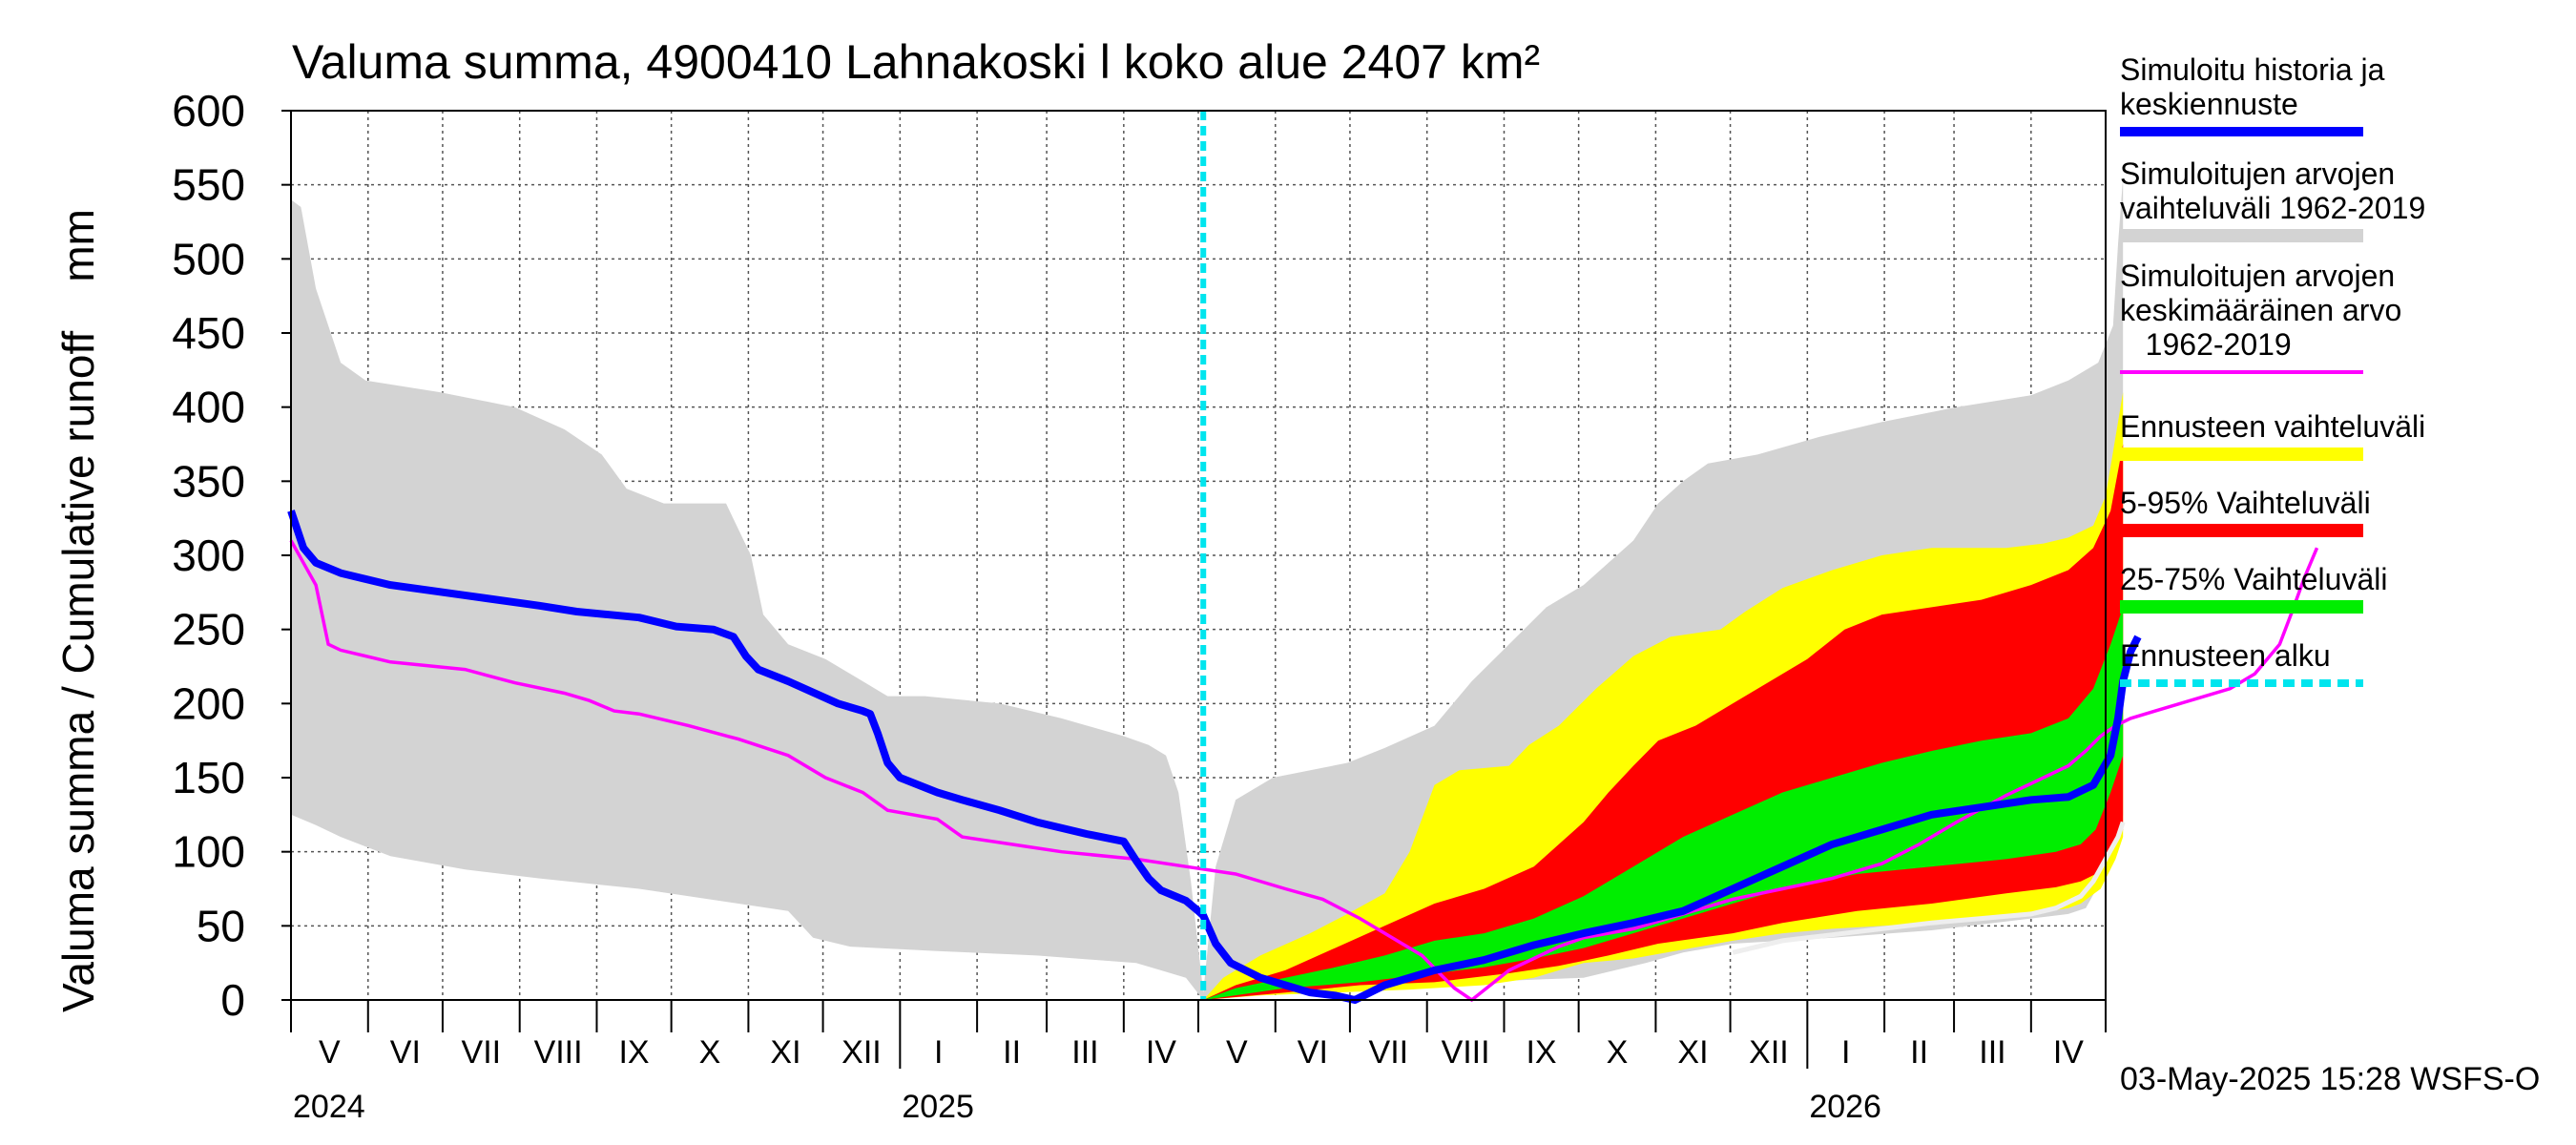 This screenshot has width=2576, height=1145. What do you see at coordinates (2252, 69) in the screenshot?
I see `legend-label: Simuloitu historia ja` at bounding box center [2252, 69].